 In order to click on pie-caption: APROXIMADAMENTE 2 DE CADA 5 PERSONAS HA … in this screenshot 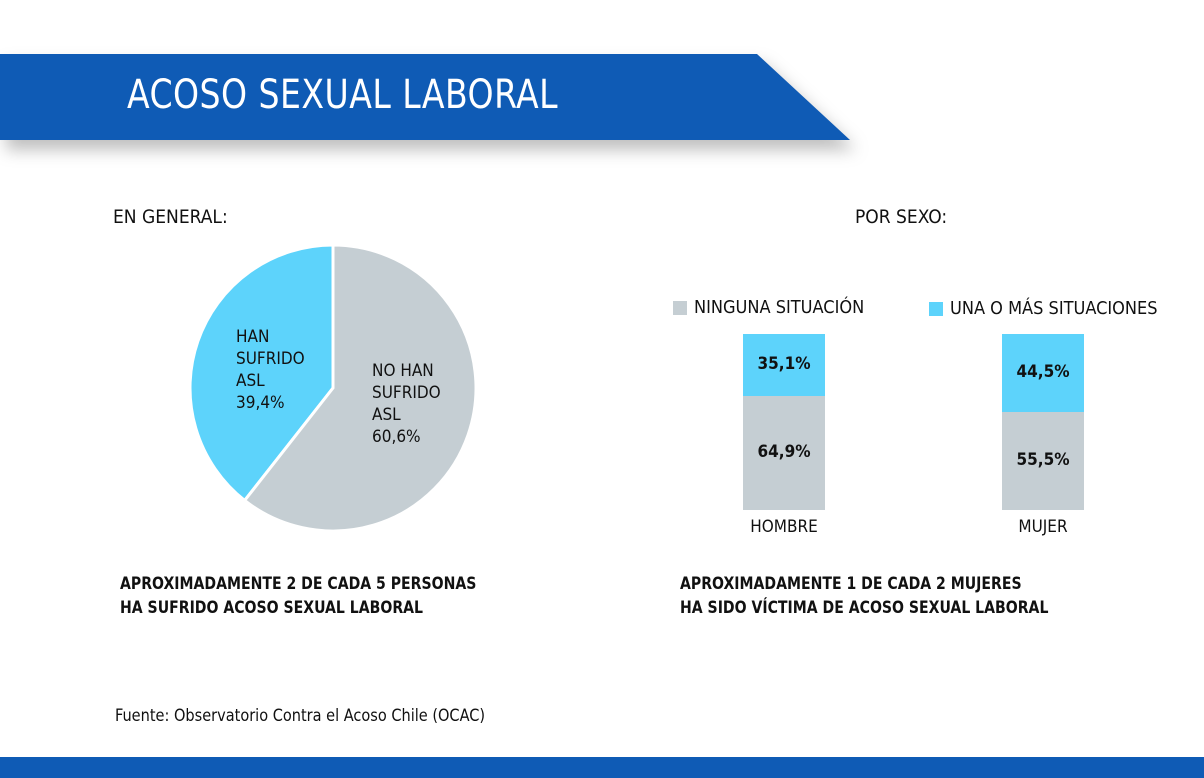, I will do `click(298, 596)`.